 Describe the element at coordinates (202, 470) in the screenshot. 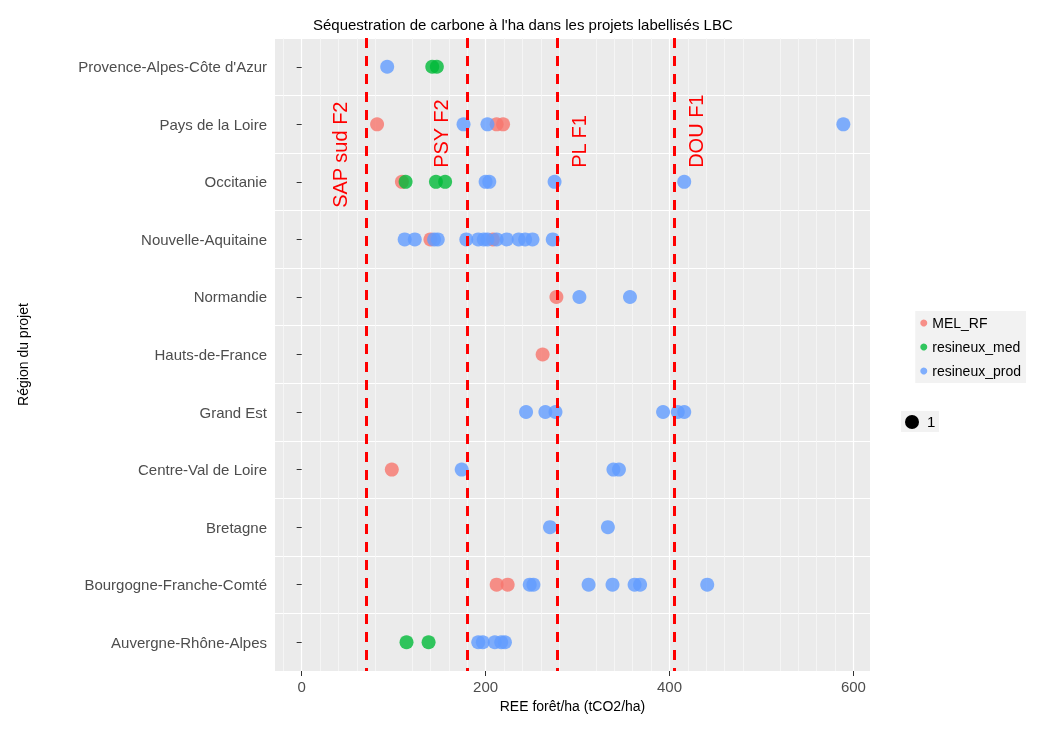

I see `y-tick-label: Centre-Val de Loire` at that location.